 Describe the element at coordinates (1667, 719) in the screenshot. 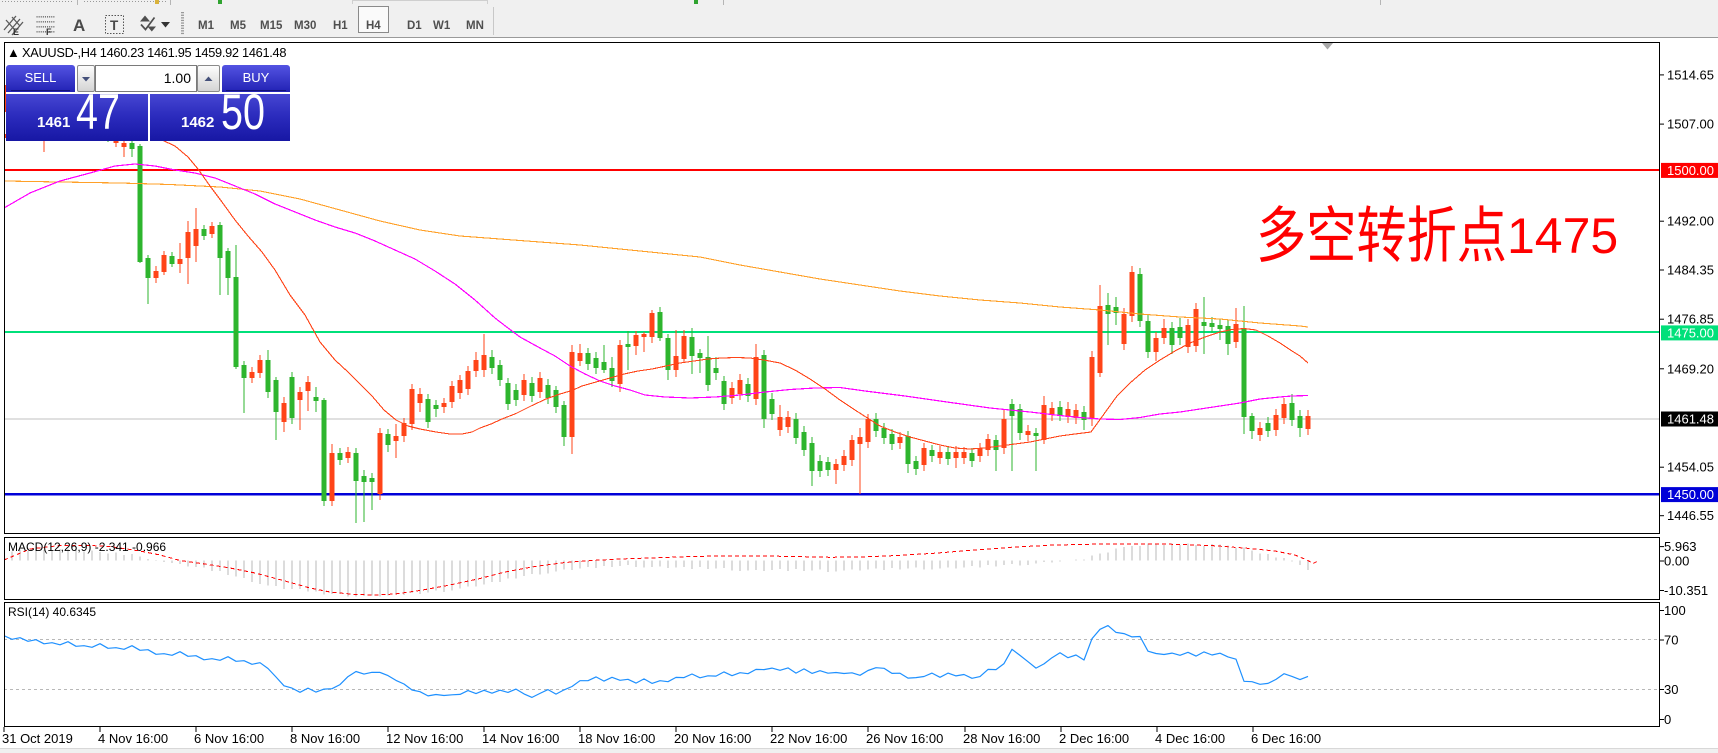

I see `svg-text: 0` at that location.